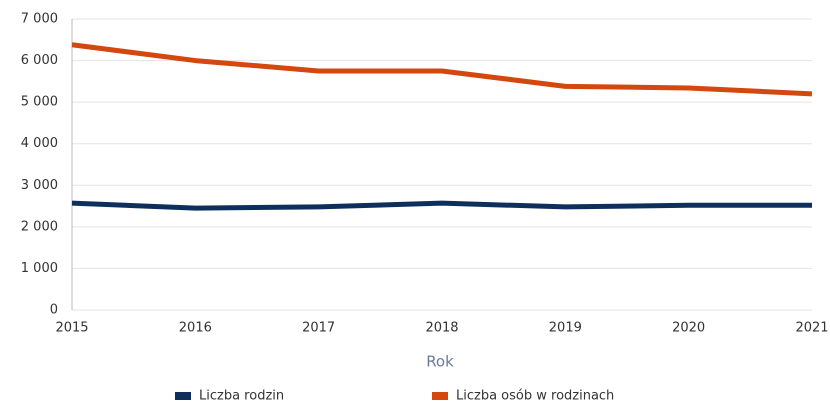 The image size is (830, 403). What do you see at coordinates (565, 328) in the screenshot?
I see `x-tick-label: 2019` at bounding box center [565, 328].